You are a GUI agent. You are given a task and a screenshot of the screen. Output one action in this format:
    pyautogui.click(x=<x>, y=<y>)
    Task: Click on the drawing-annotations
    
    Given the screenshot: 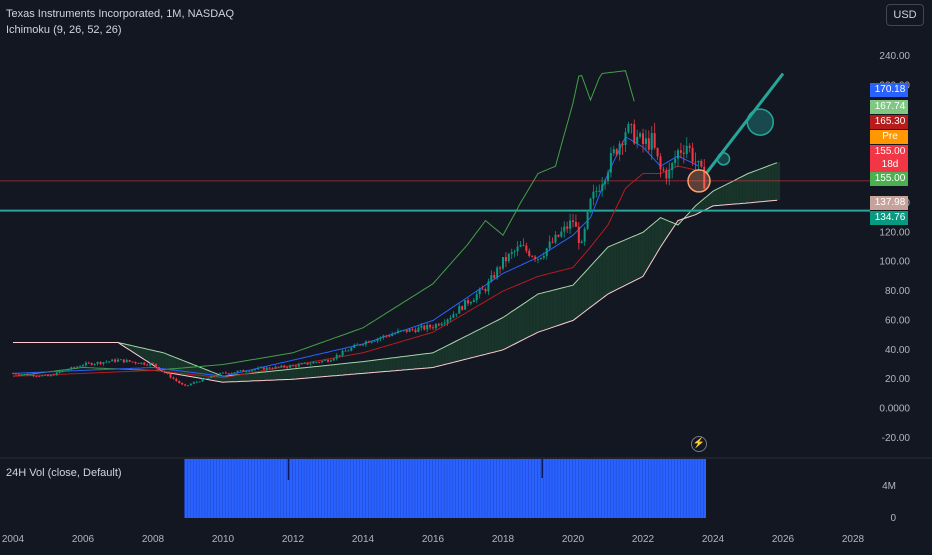 What is the action you would take?
    pyautogui.click(x=736, y=132)
    